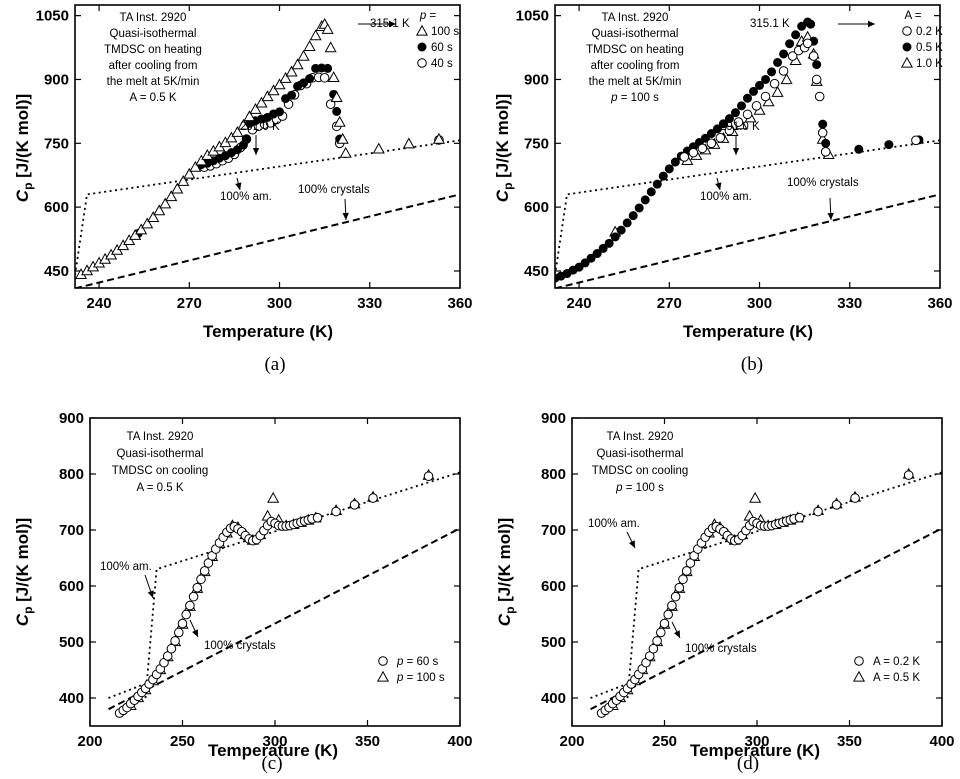  I want to click on amorphous-baseline, so click(611, 690).